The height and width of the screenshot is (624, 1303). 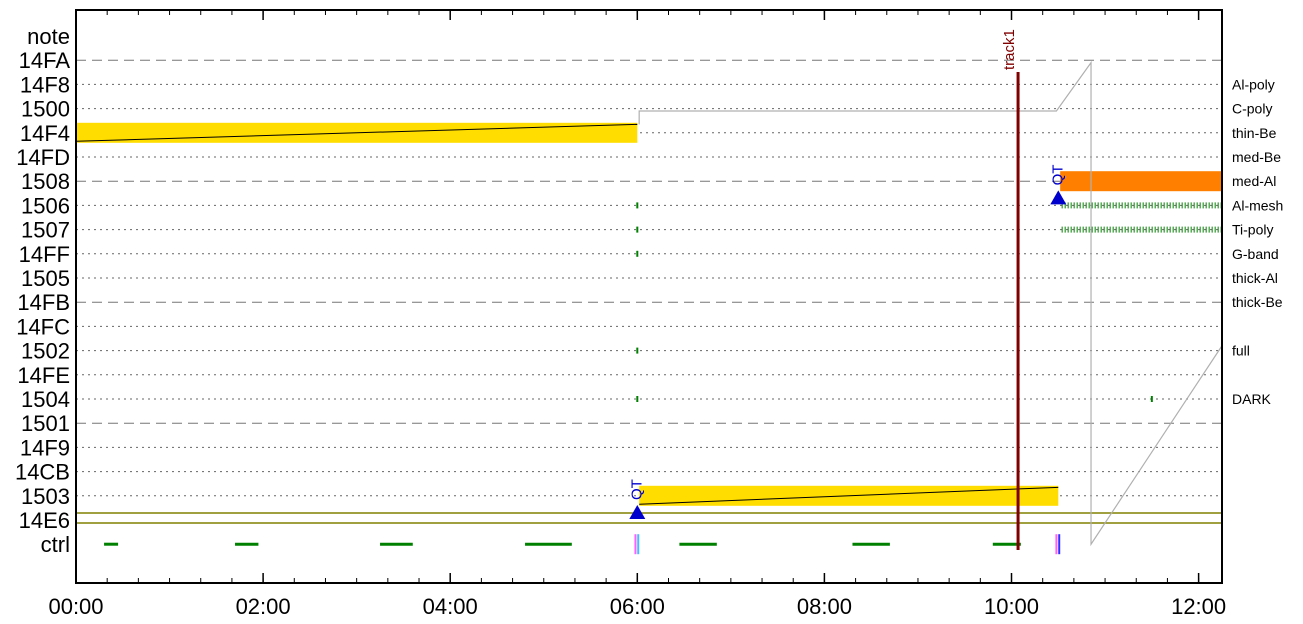 I want to click on filter-label-full: full, so click(x=1241, y=351).